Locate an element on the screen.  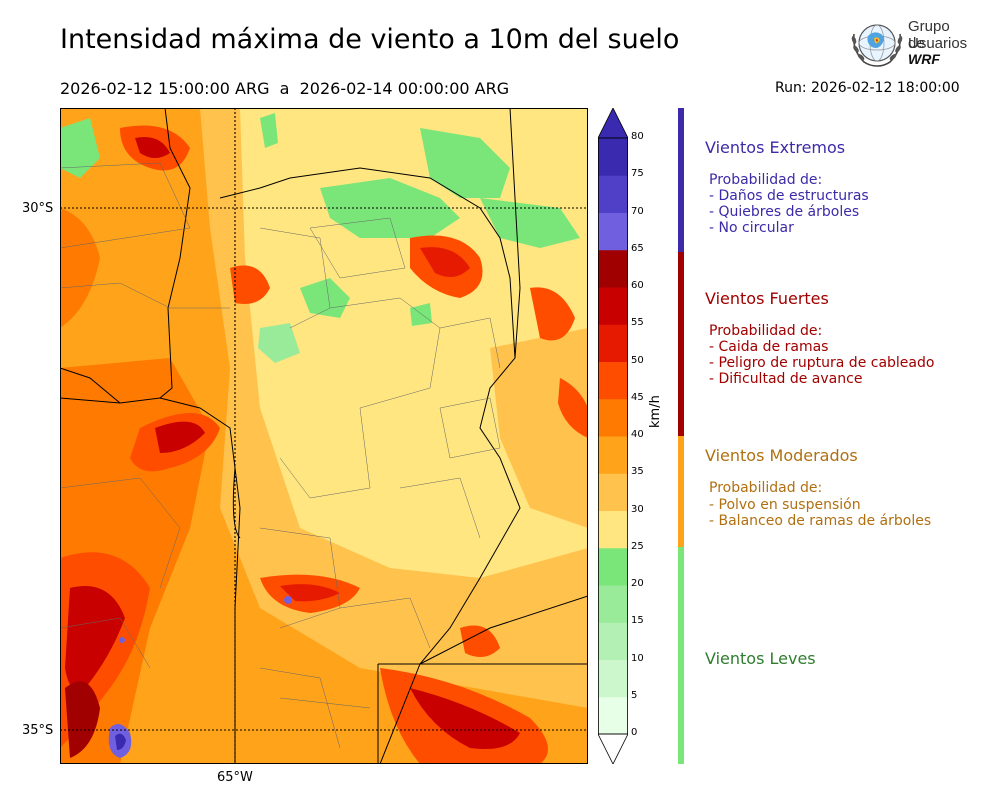
run-timestamp: Run: 2026-02-12 18:00:00 is located at coordinates (867, 88).